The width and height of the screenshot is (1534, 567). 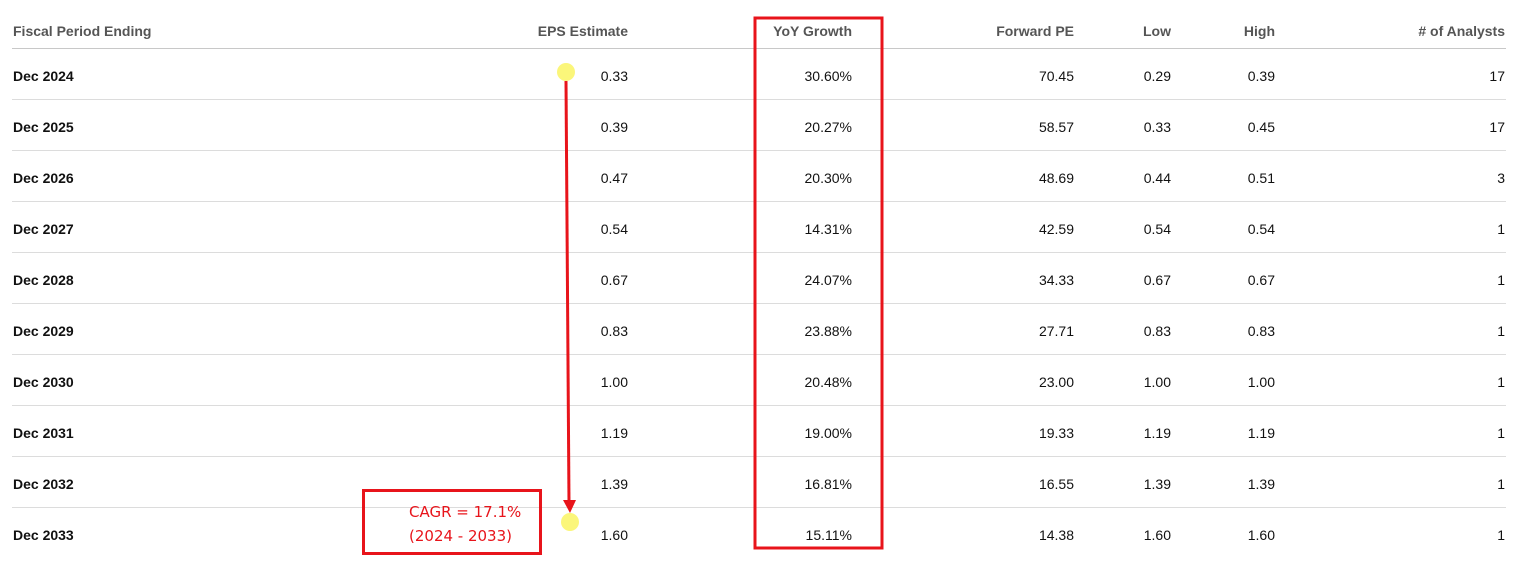 I want to click on cagr-value-label: CAGR = 17.1%, so click(x=465, y=512).